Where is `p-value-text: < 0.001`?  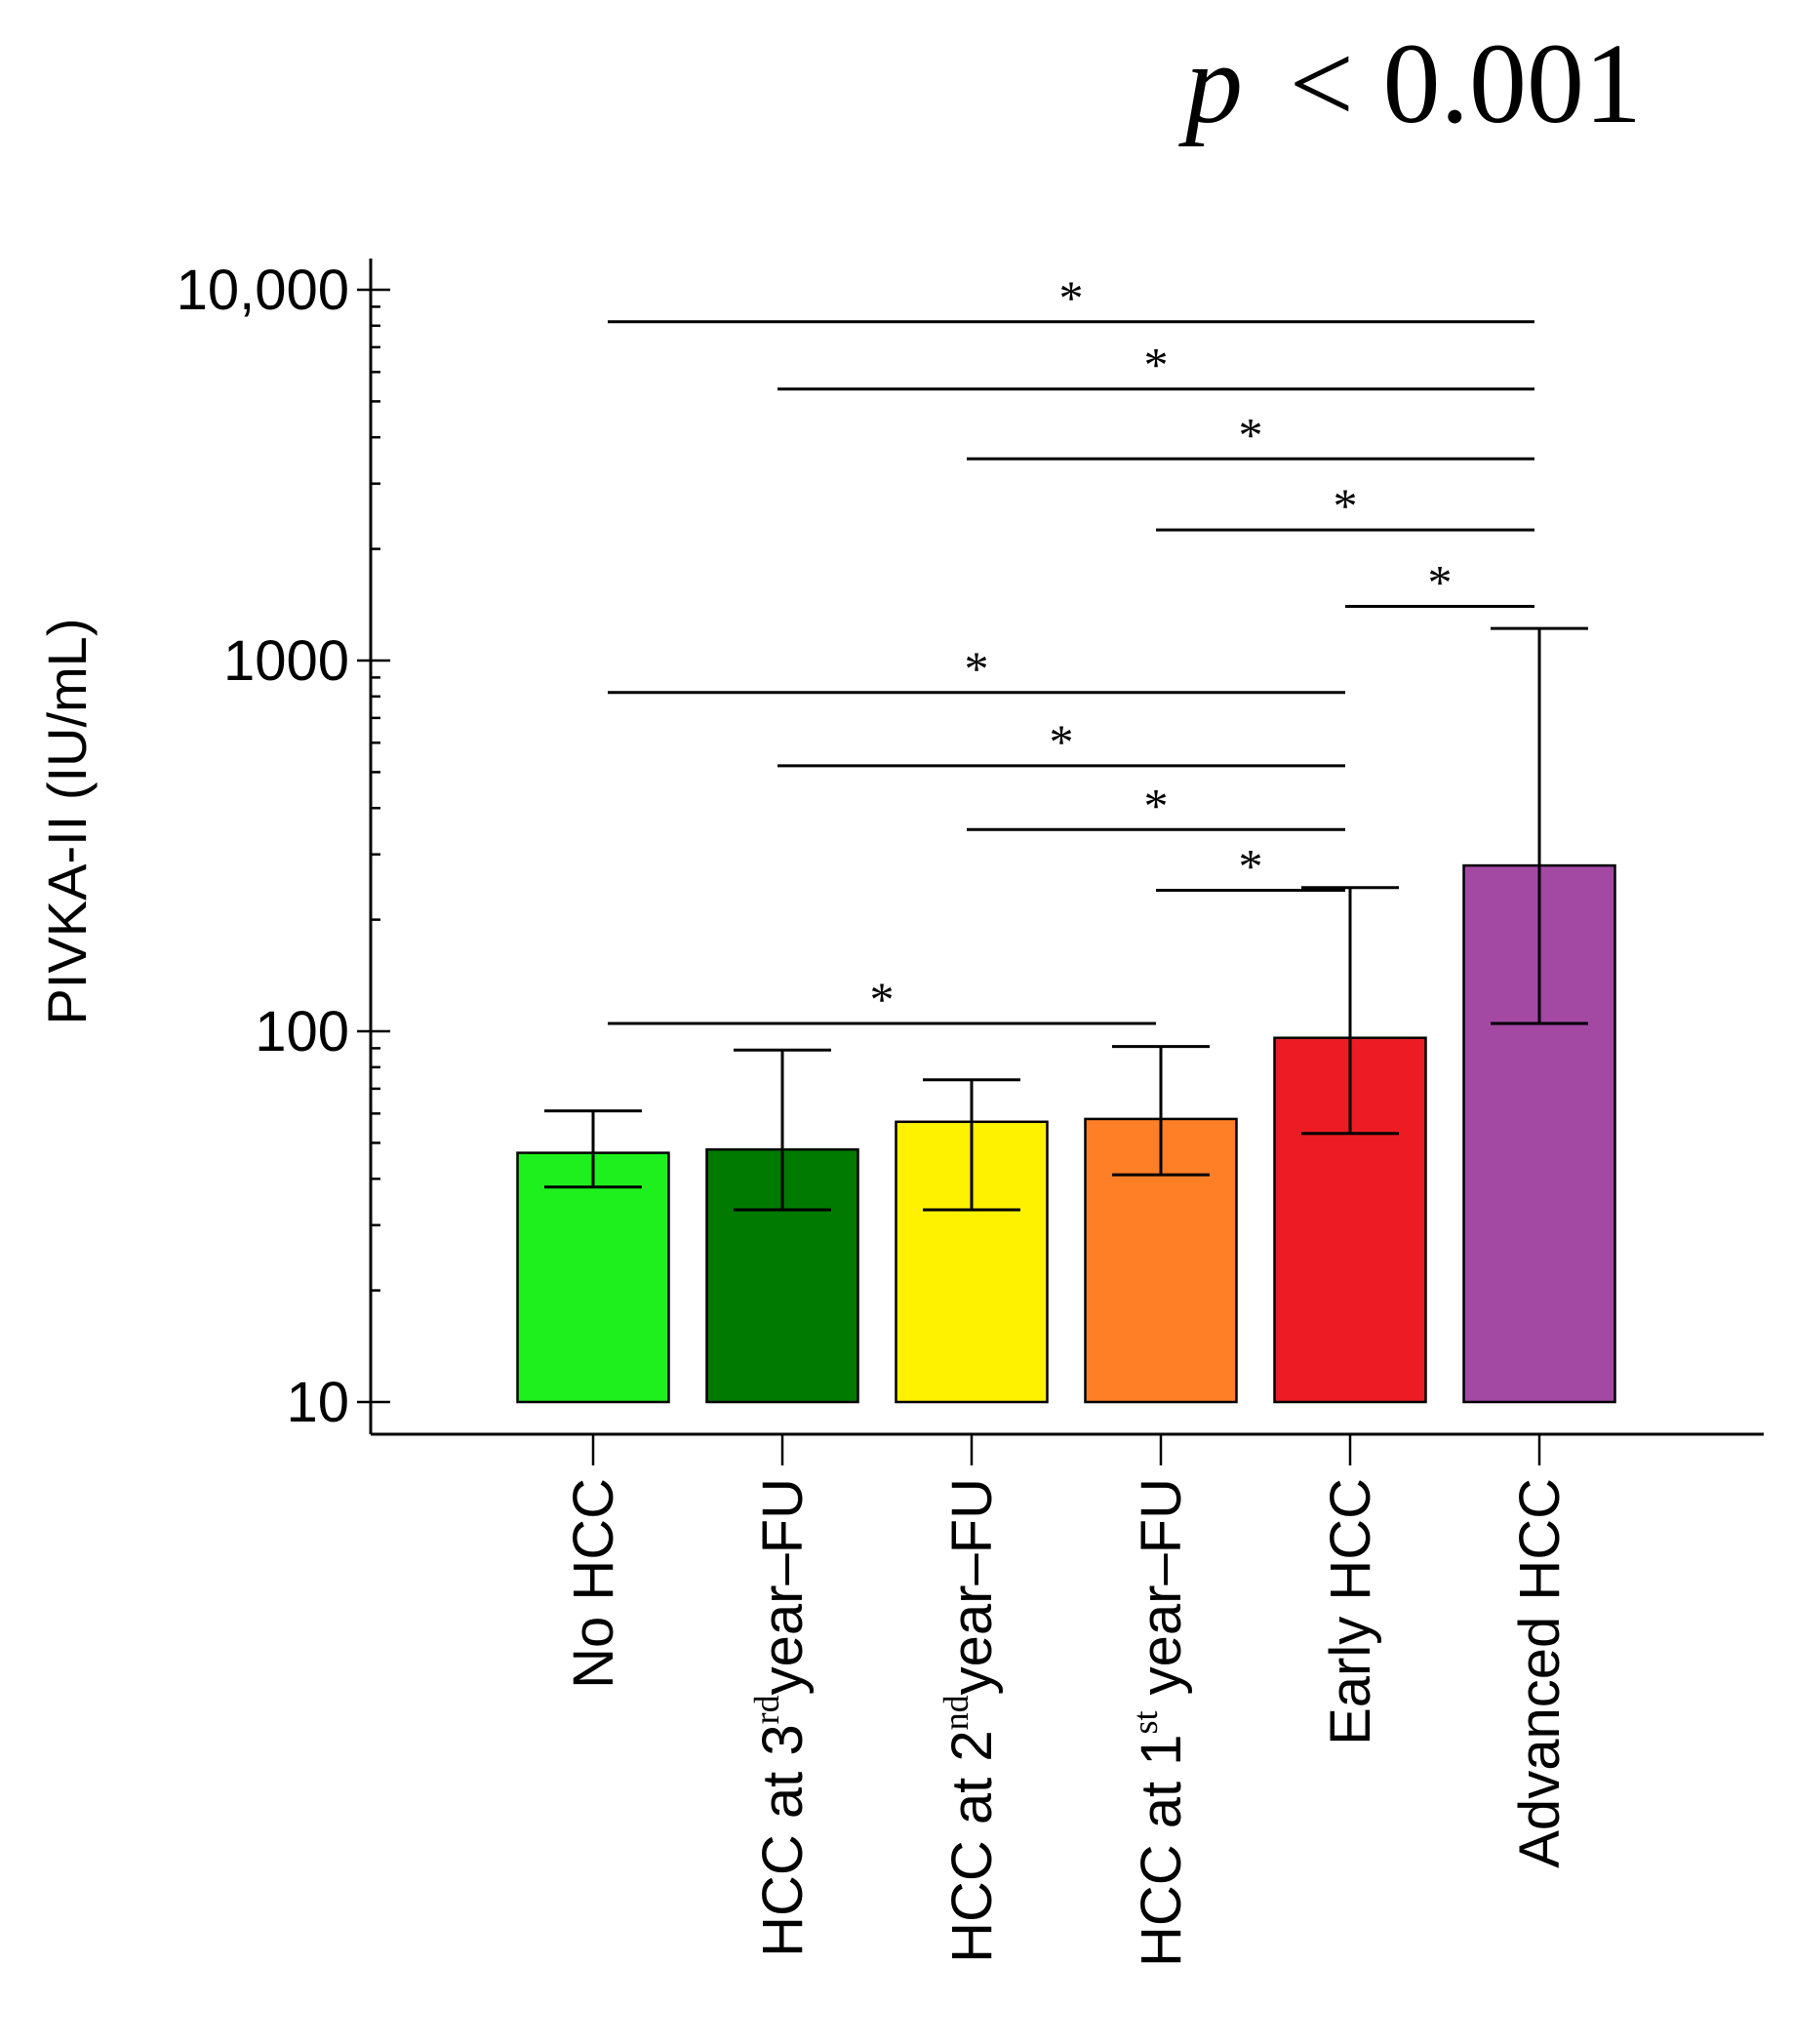
p-value-text: < 0.001 is located at coordinates (1467, 83).